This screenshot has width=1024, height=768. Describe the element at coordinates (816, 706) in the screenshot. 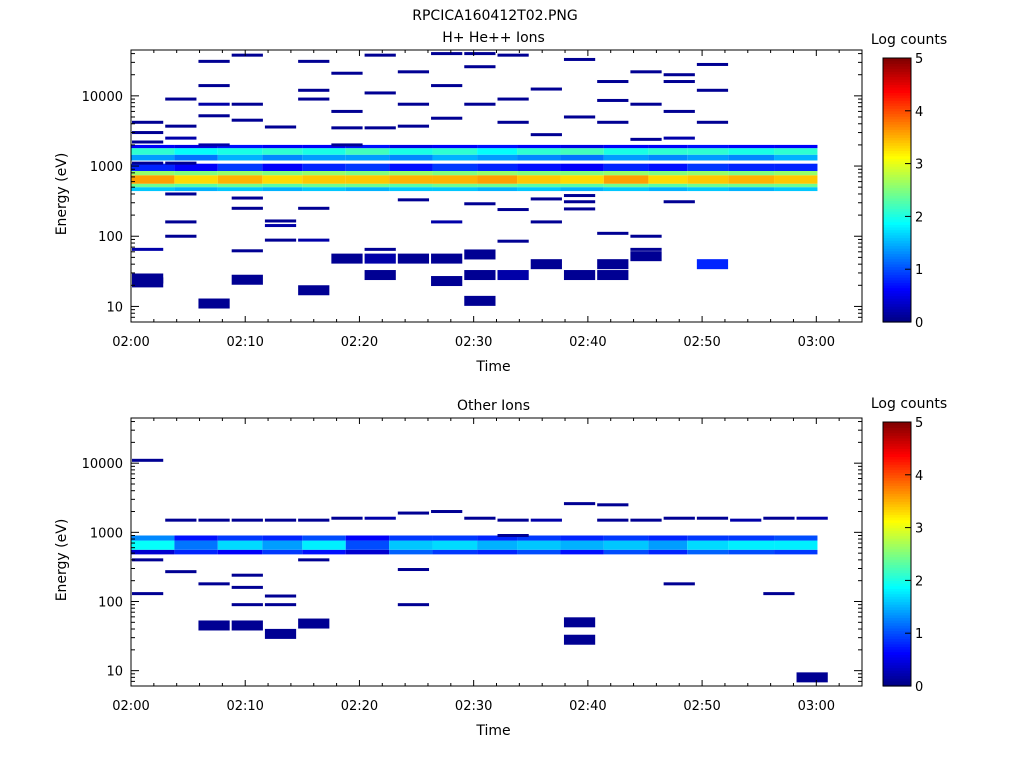

I see `x-tick-label: 03:00` at that location.